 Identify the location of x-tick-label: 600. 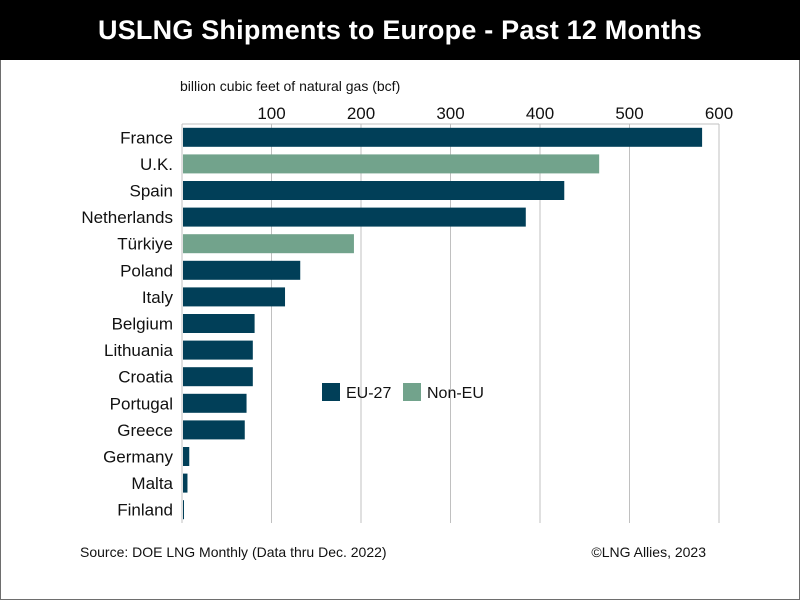
(719, 113).